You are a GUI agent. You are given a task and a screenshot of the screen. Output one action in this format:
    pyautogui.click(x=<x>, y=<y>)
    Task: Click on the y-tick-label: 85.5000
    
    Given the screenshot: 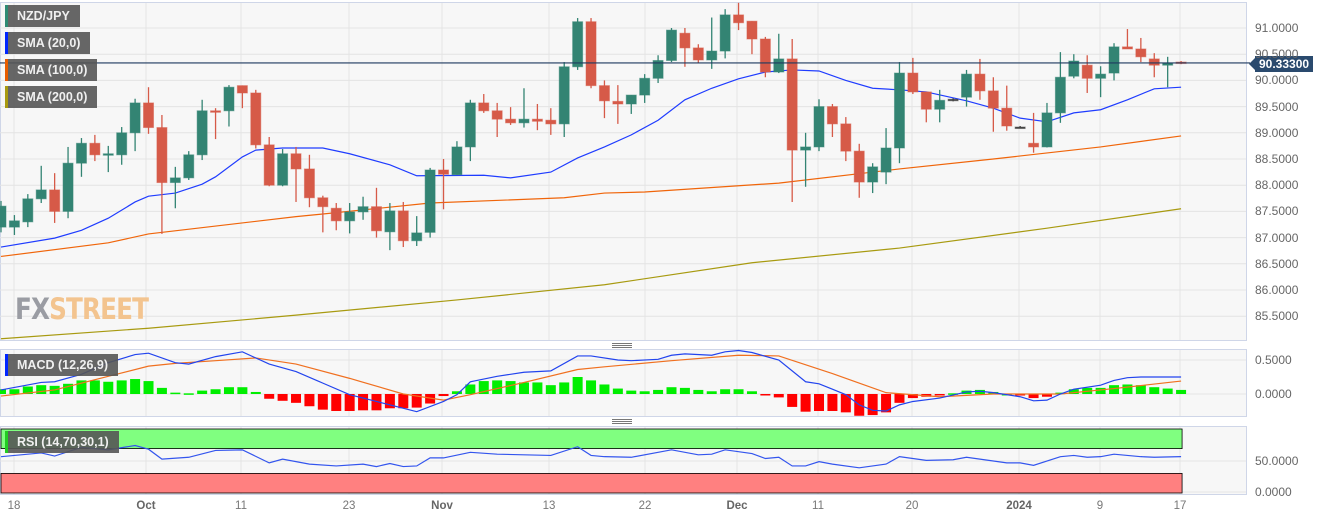 What is the action you would take?
    pyautogui.click(x=1277, y=316)
    